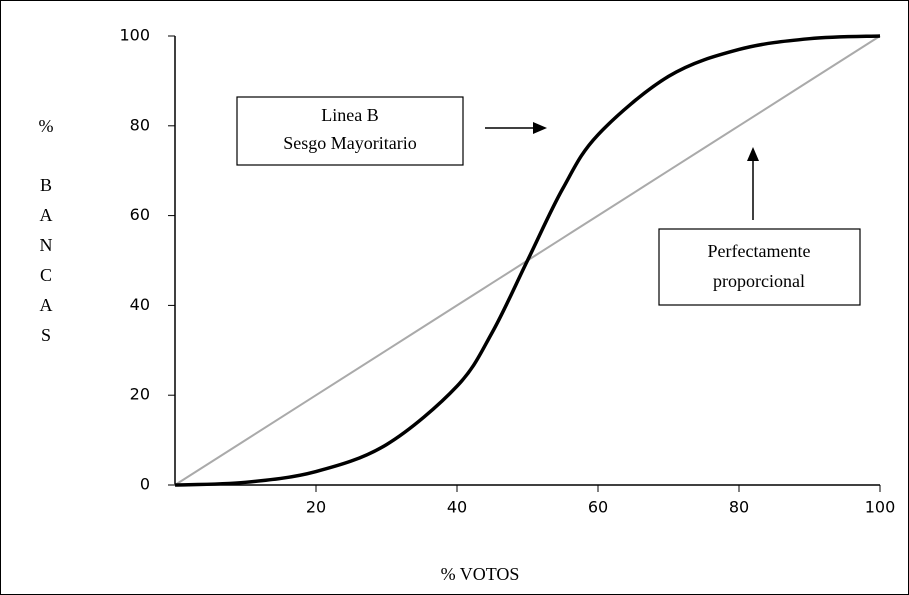  What do you see at coordinates (457, 507) in the screenshot?
I see `x-tick-label: 40` at bounding box center [457, 507].